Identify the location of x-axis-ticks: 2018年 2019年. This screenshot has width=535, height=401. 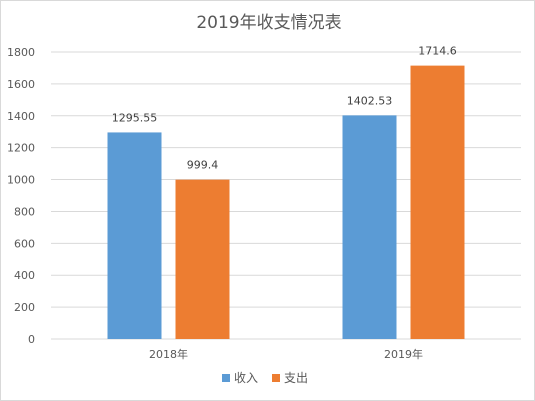
(286, 354).